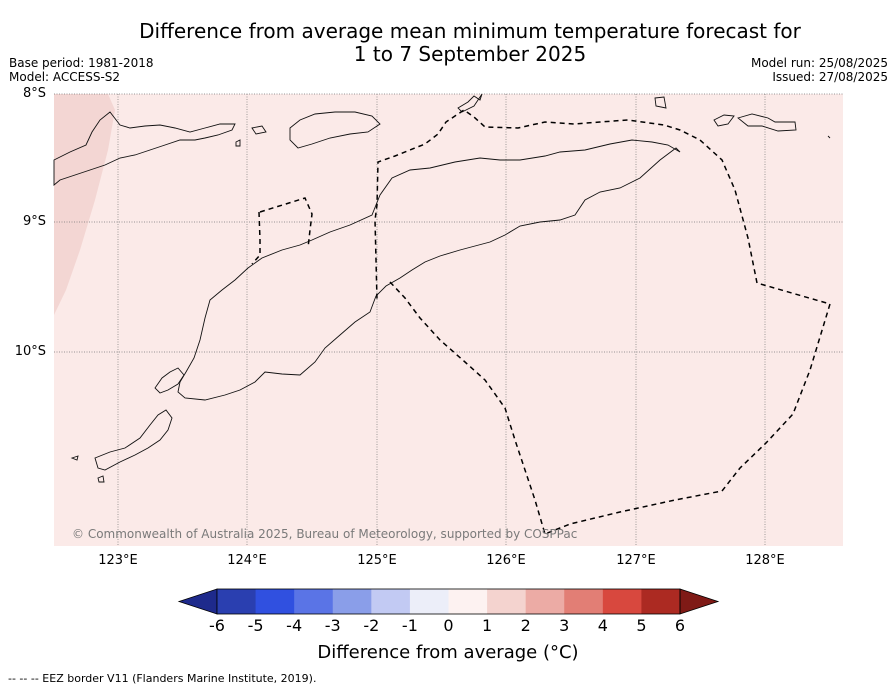 This screenshot has height=690, width=896. I want to click on lat-label-10s: 10°S, so click(30, 351).